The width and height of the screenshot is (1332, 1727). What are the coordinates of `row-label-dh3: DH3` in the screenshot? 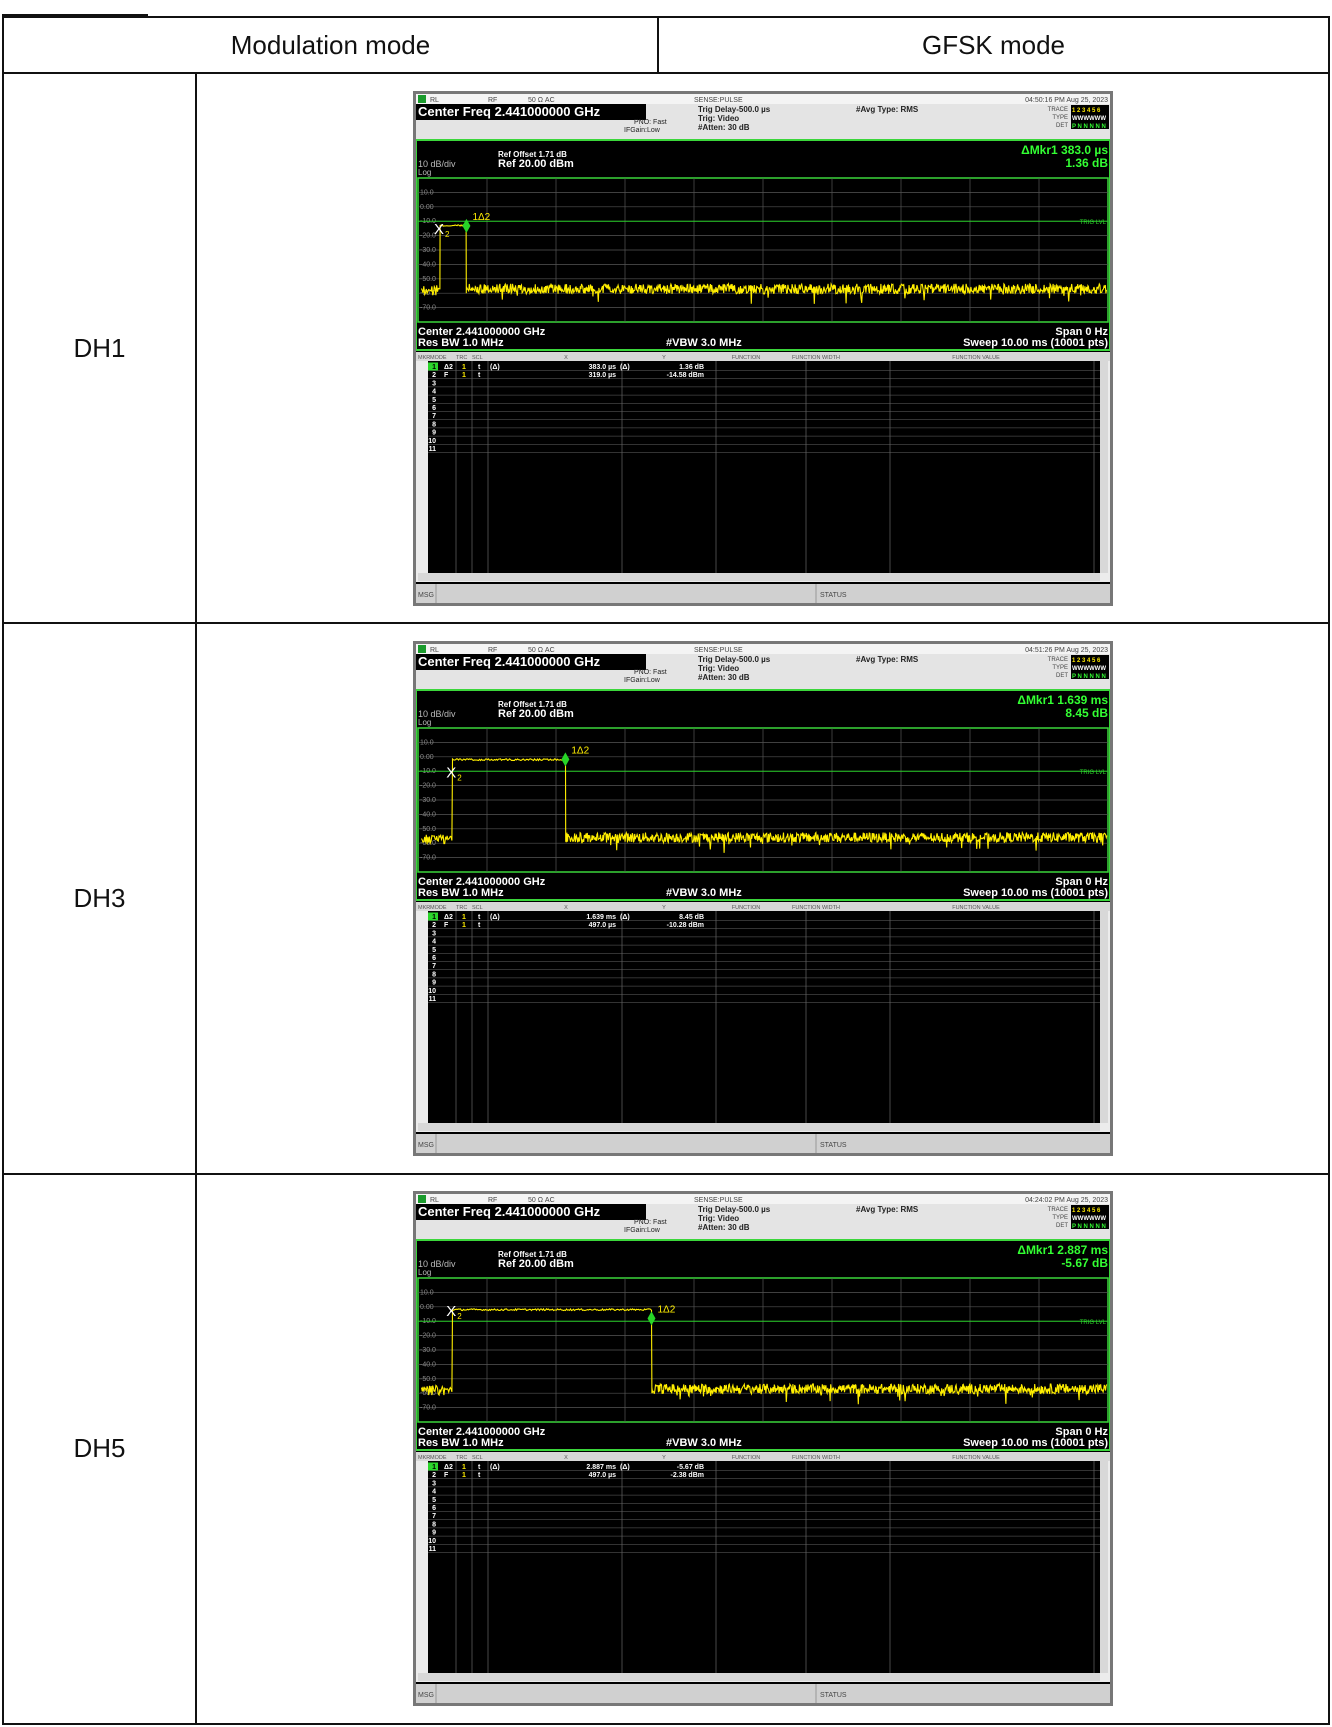 It's located at (99, 898).